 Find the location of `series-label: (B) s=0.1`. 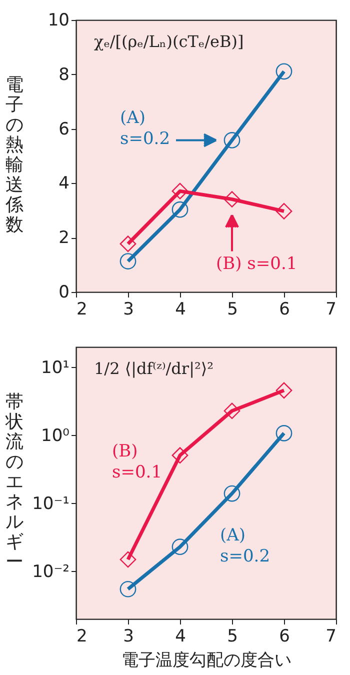

series-label: (B) s=0.1 is located at coordinates (137, 461).